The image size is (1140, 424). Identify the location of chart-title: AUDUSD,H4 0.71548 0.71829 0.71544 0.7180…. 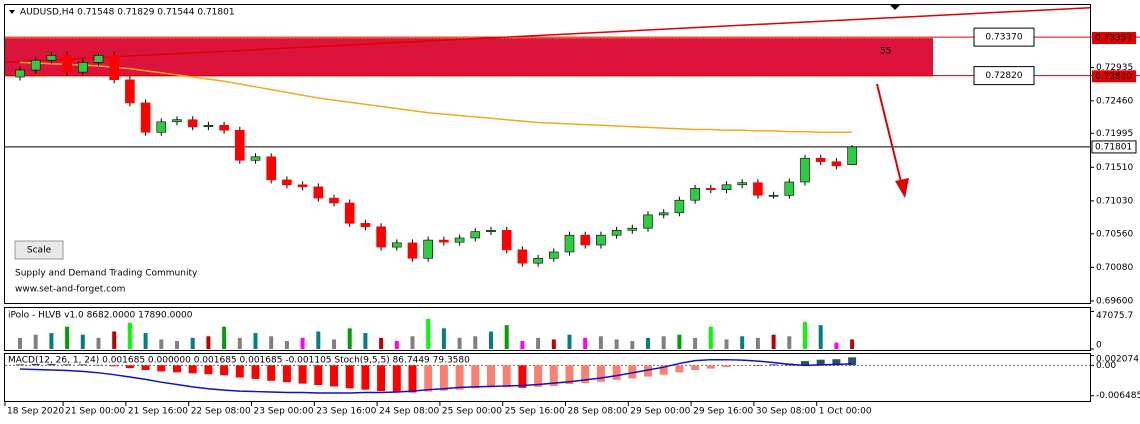
(127, 13).